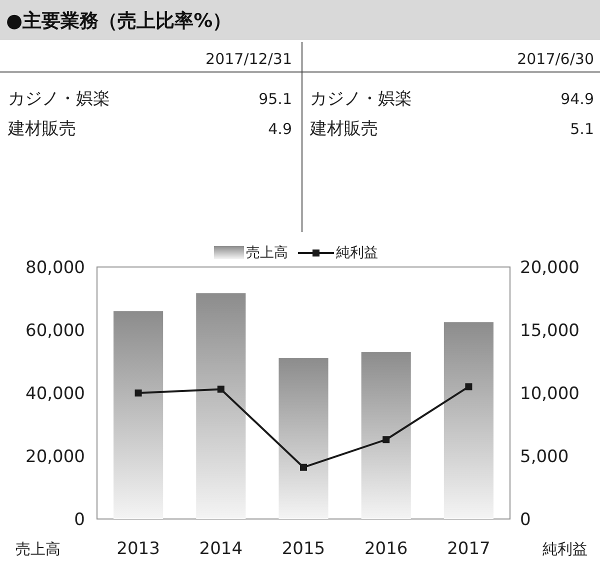 The width and height of the screenshot is (600, 567). I want to click on x-tick-label: 2016, so click(386, 549).